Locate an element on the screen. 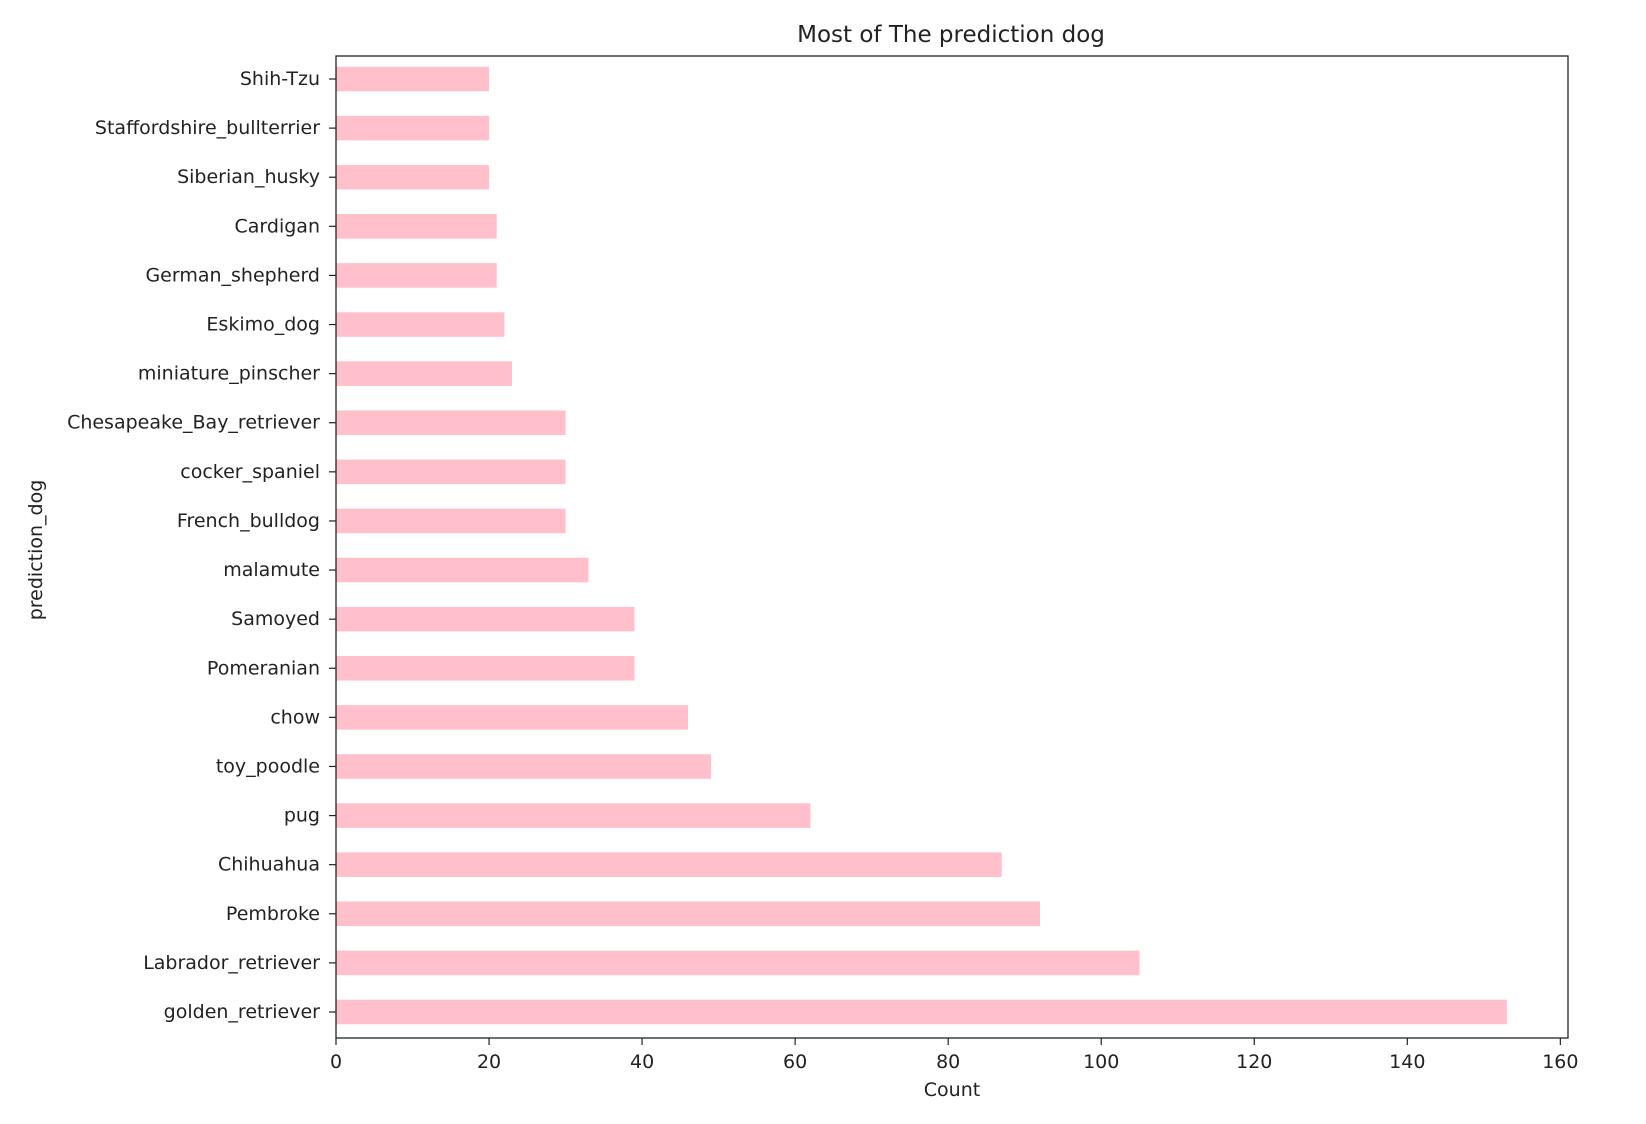 The width and height of the screenshot is (1646, 1124). bar-french-bulldog is located at coordinates (451, 521).